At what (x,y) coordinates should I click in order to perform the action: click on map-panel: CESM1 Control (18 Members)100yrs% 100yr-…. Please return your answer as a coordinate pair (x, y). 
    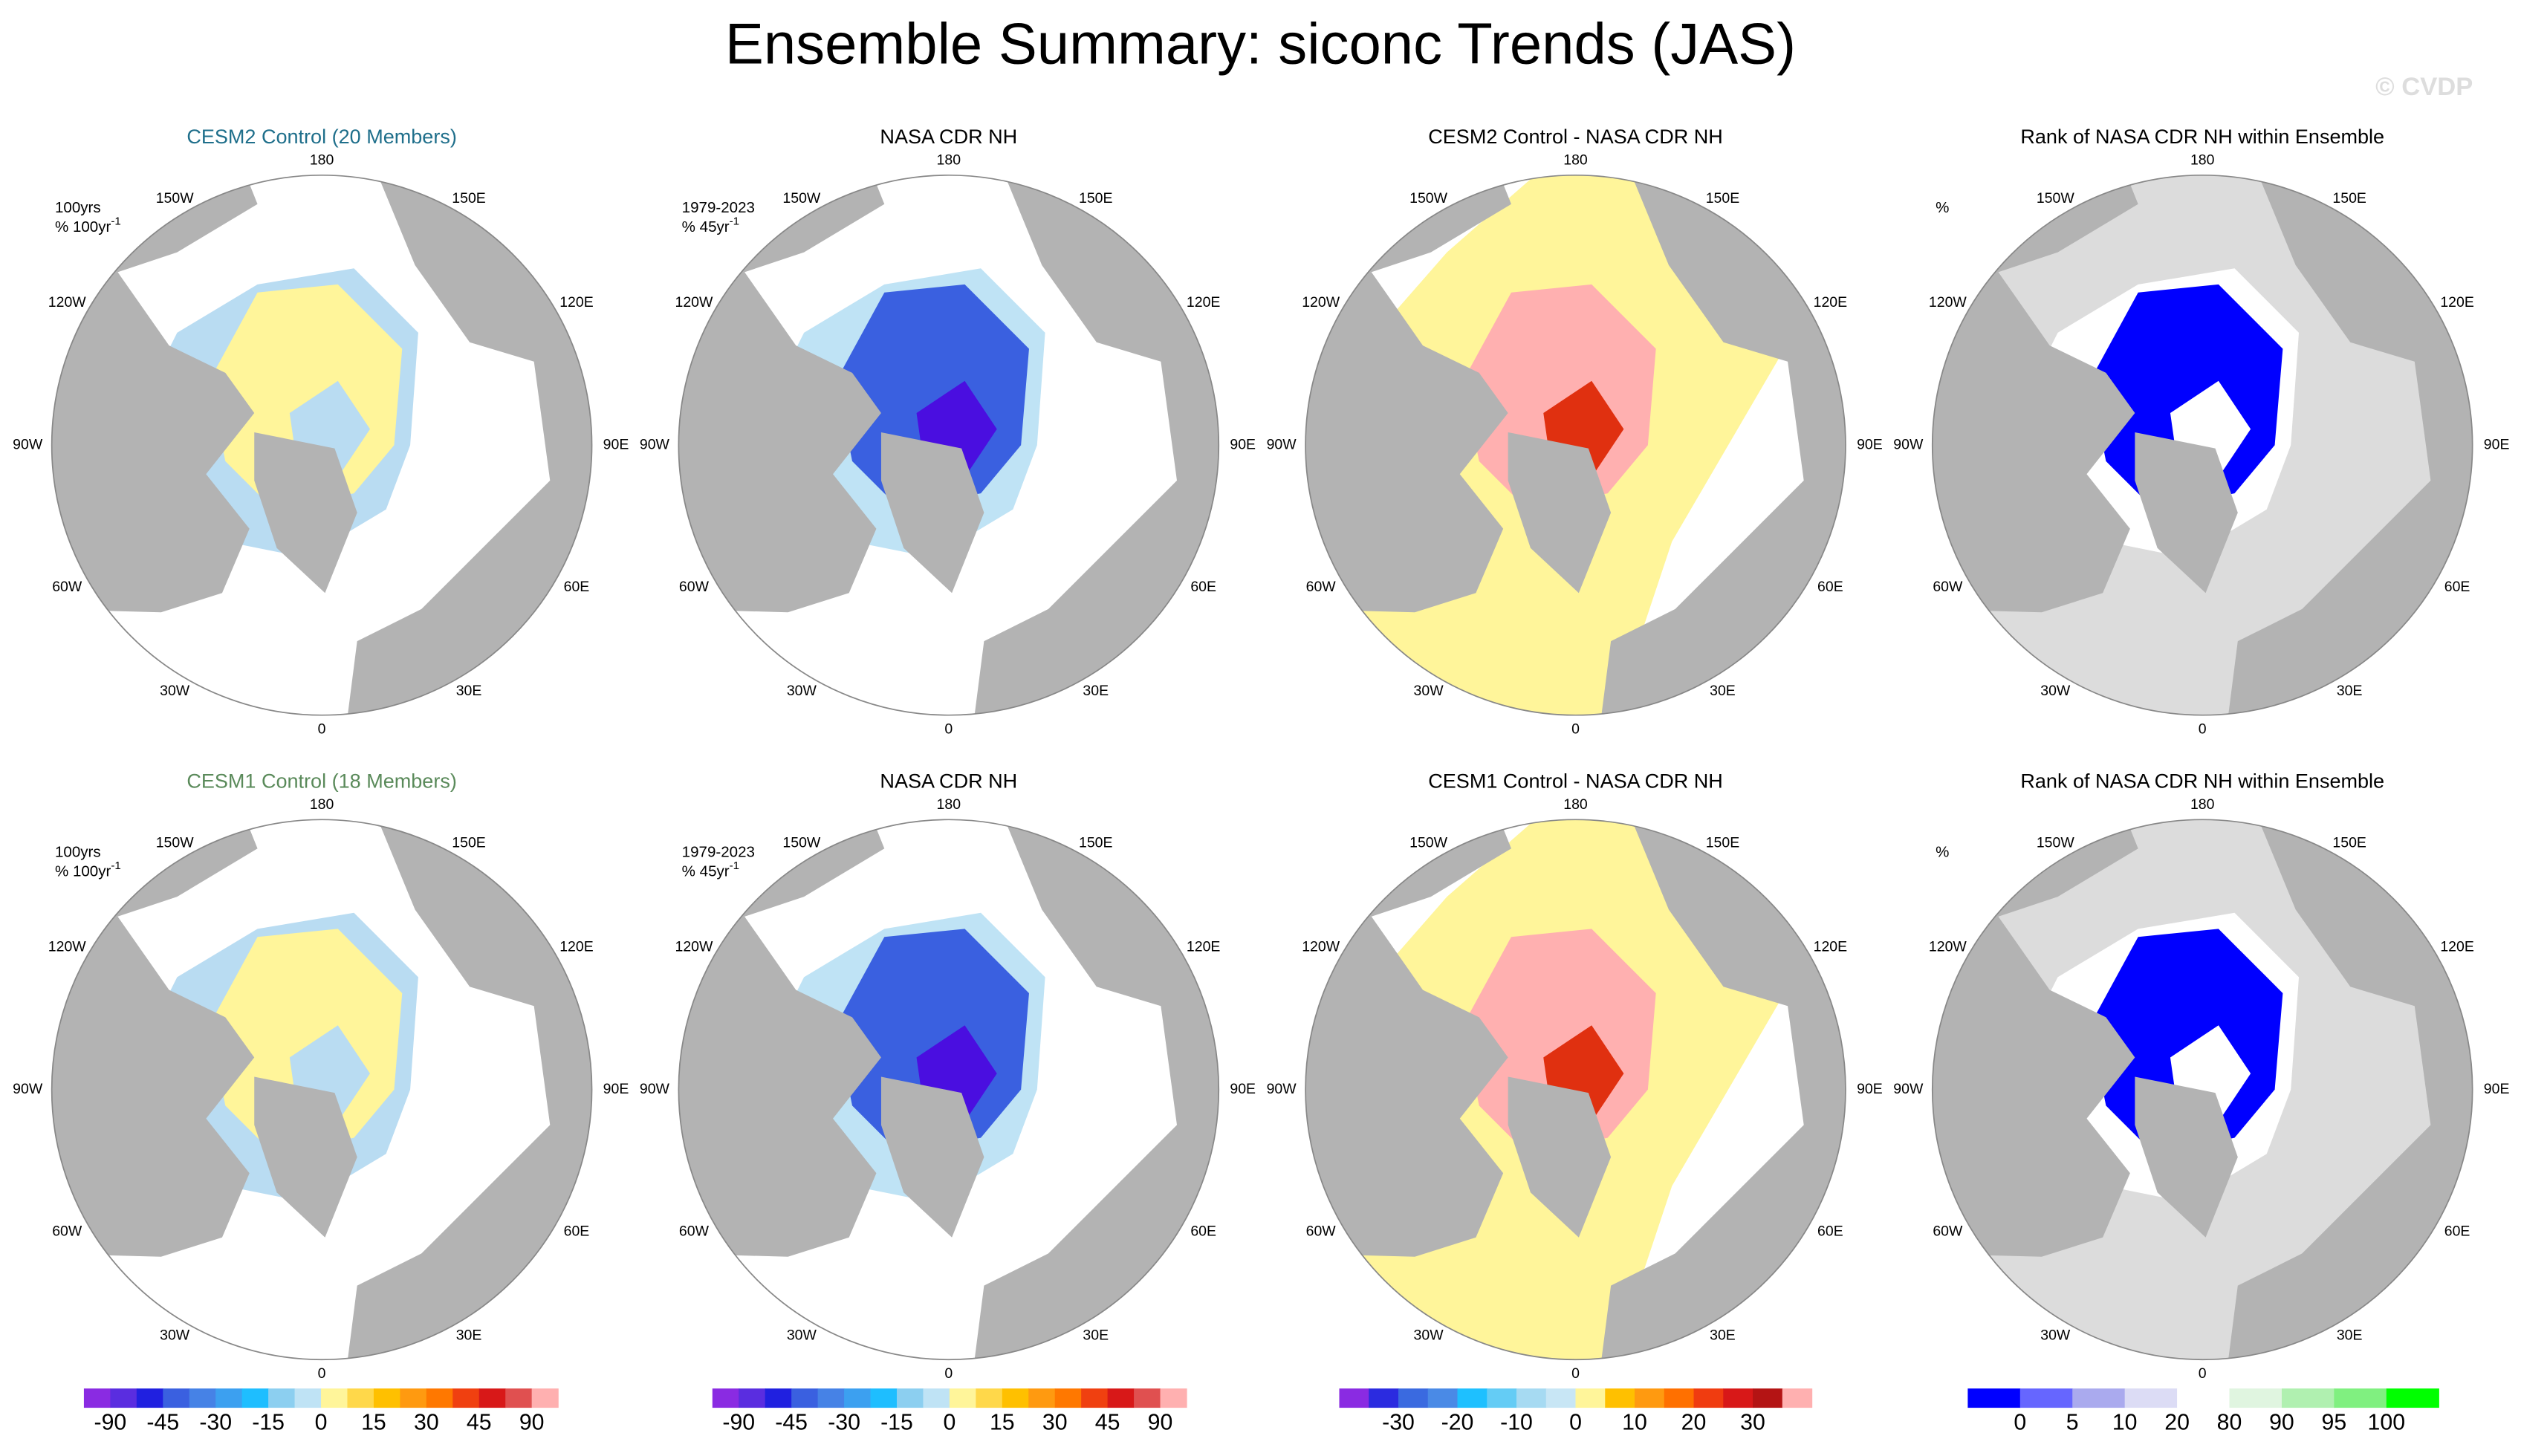
    Looking at the image, I should click on (321, 1076).